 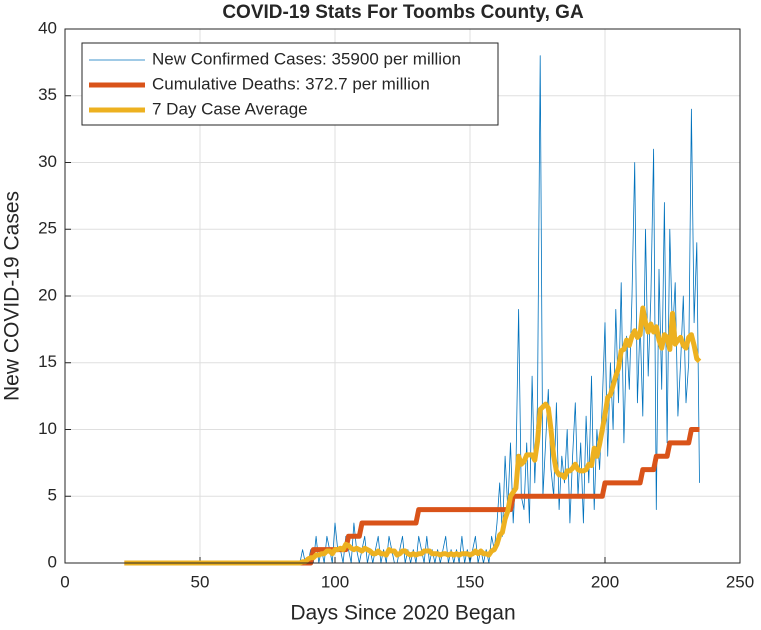 What do you see at coordinates (230, 108) in the screenshot?
I see `legend-label: 7 Day Case Average` at bounding box center [230, 108].